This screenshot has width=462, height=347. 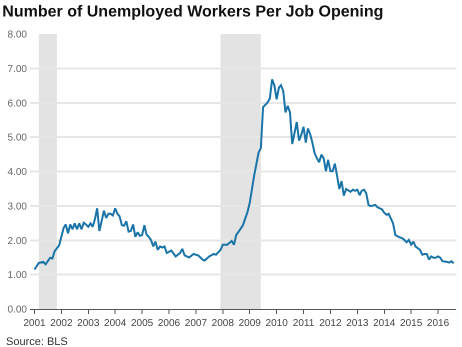 I want to click on x-tick-label: 2003, so click(x=88, y=323).